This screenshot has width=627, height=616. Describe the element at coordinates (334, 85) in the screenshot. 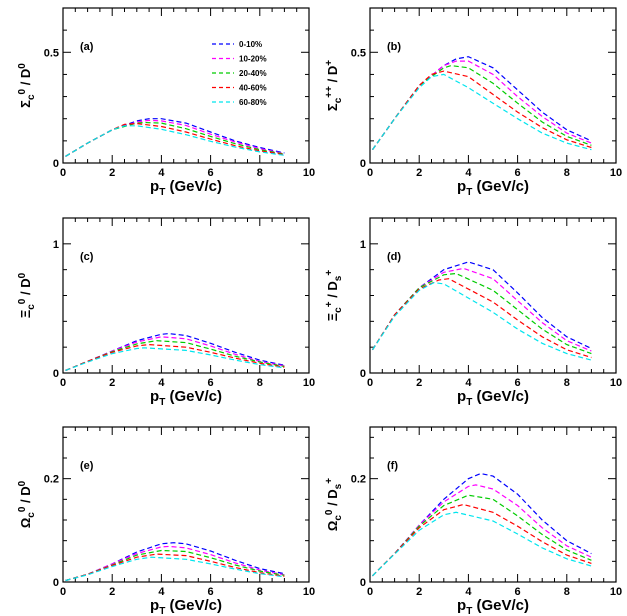

I see `y-axis-label: Σc++ / D+` at that location.